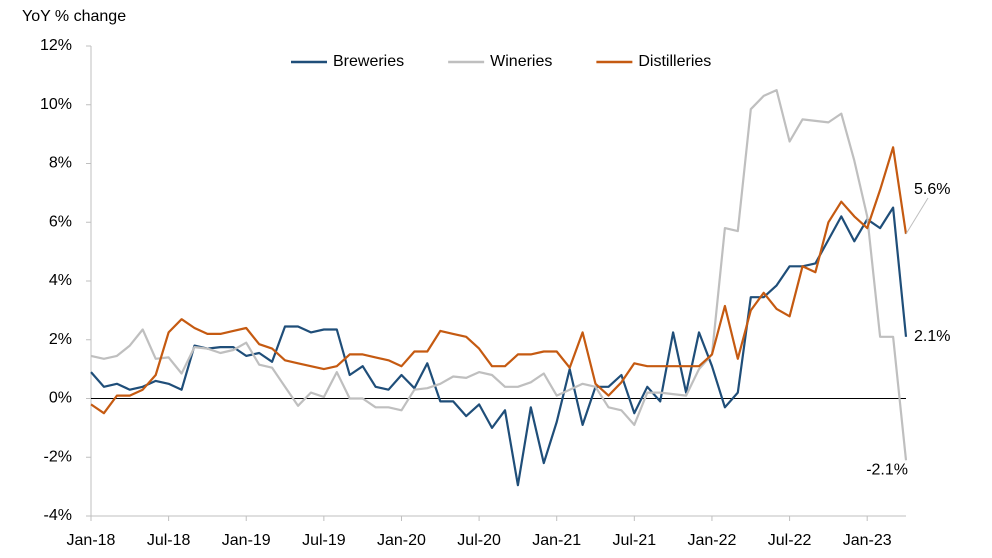 This screenshot has width=992, height=558. What do you see at coordinates (60, 280) in the screenshot?
I see `y-tick-label: 4%` at bounding box center [60, 280].